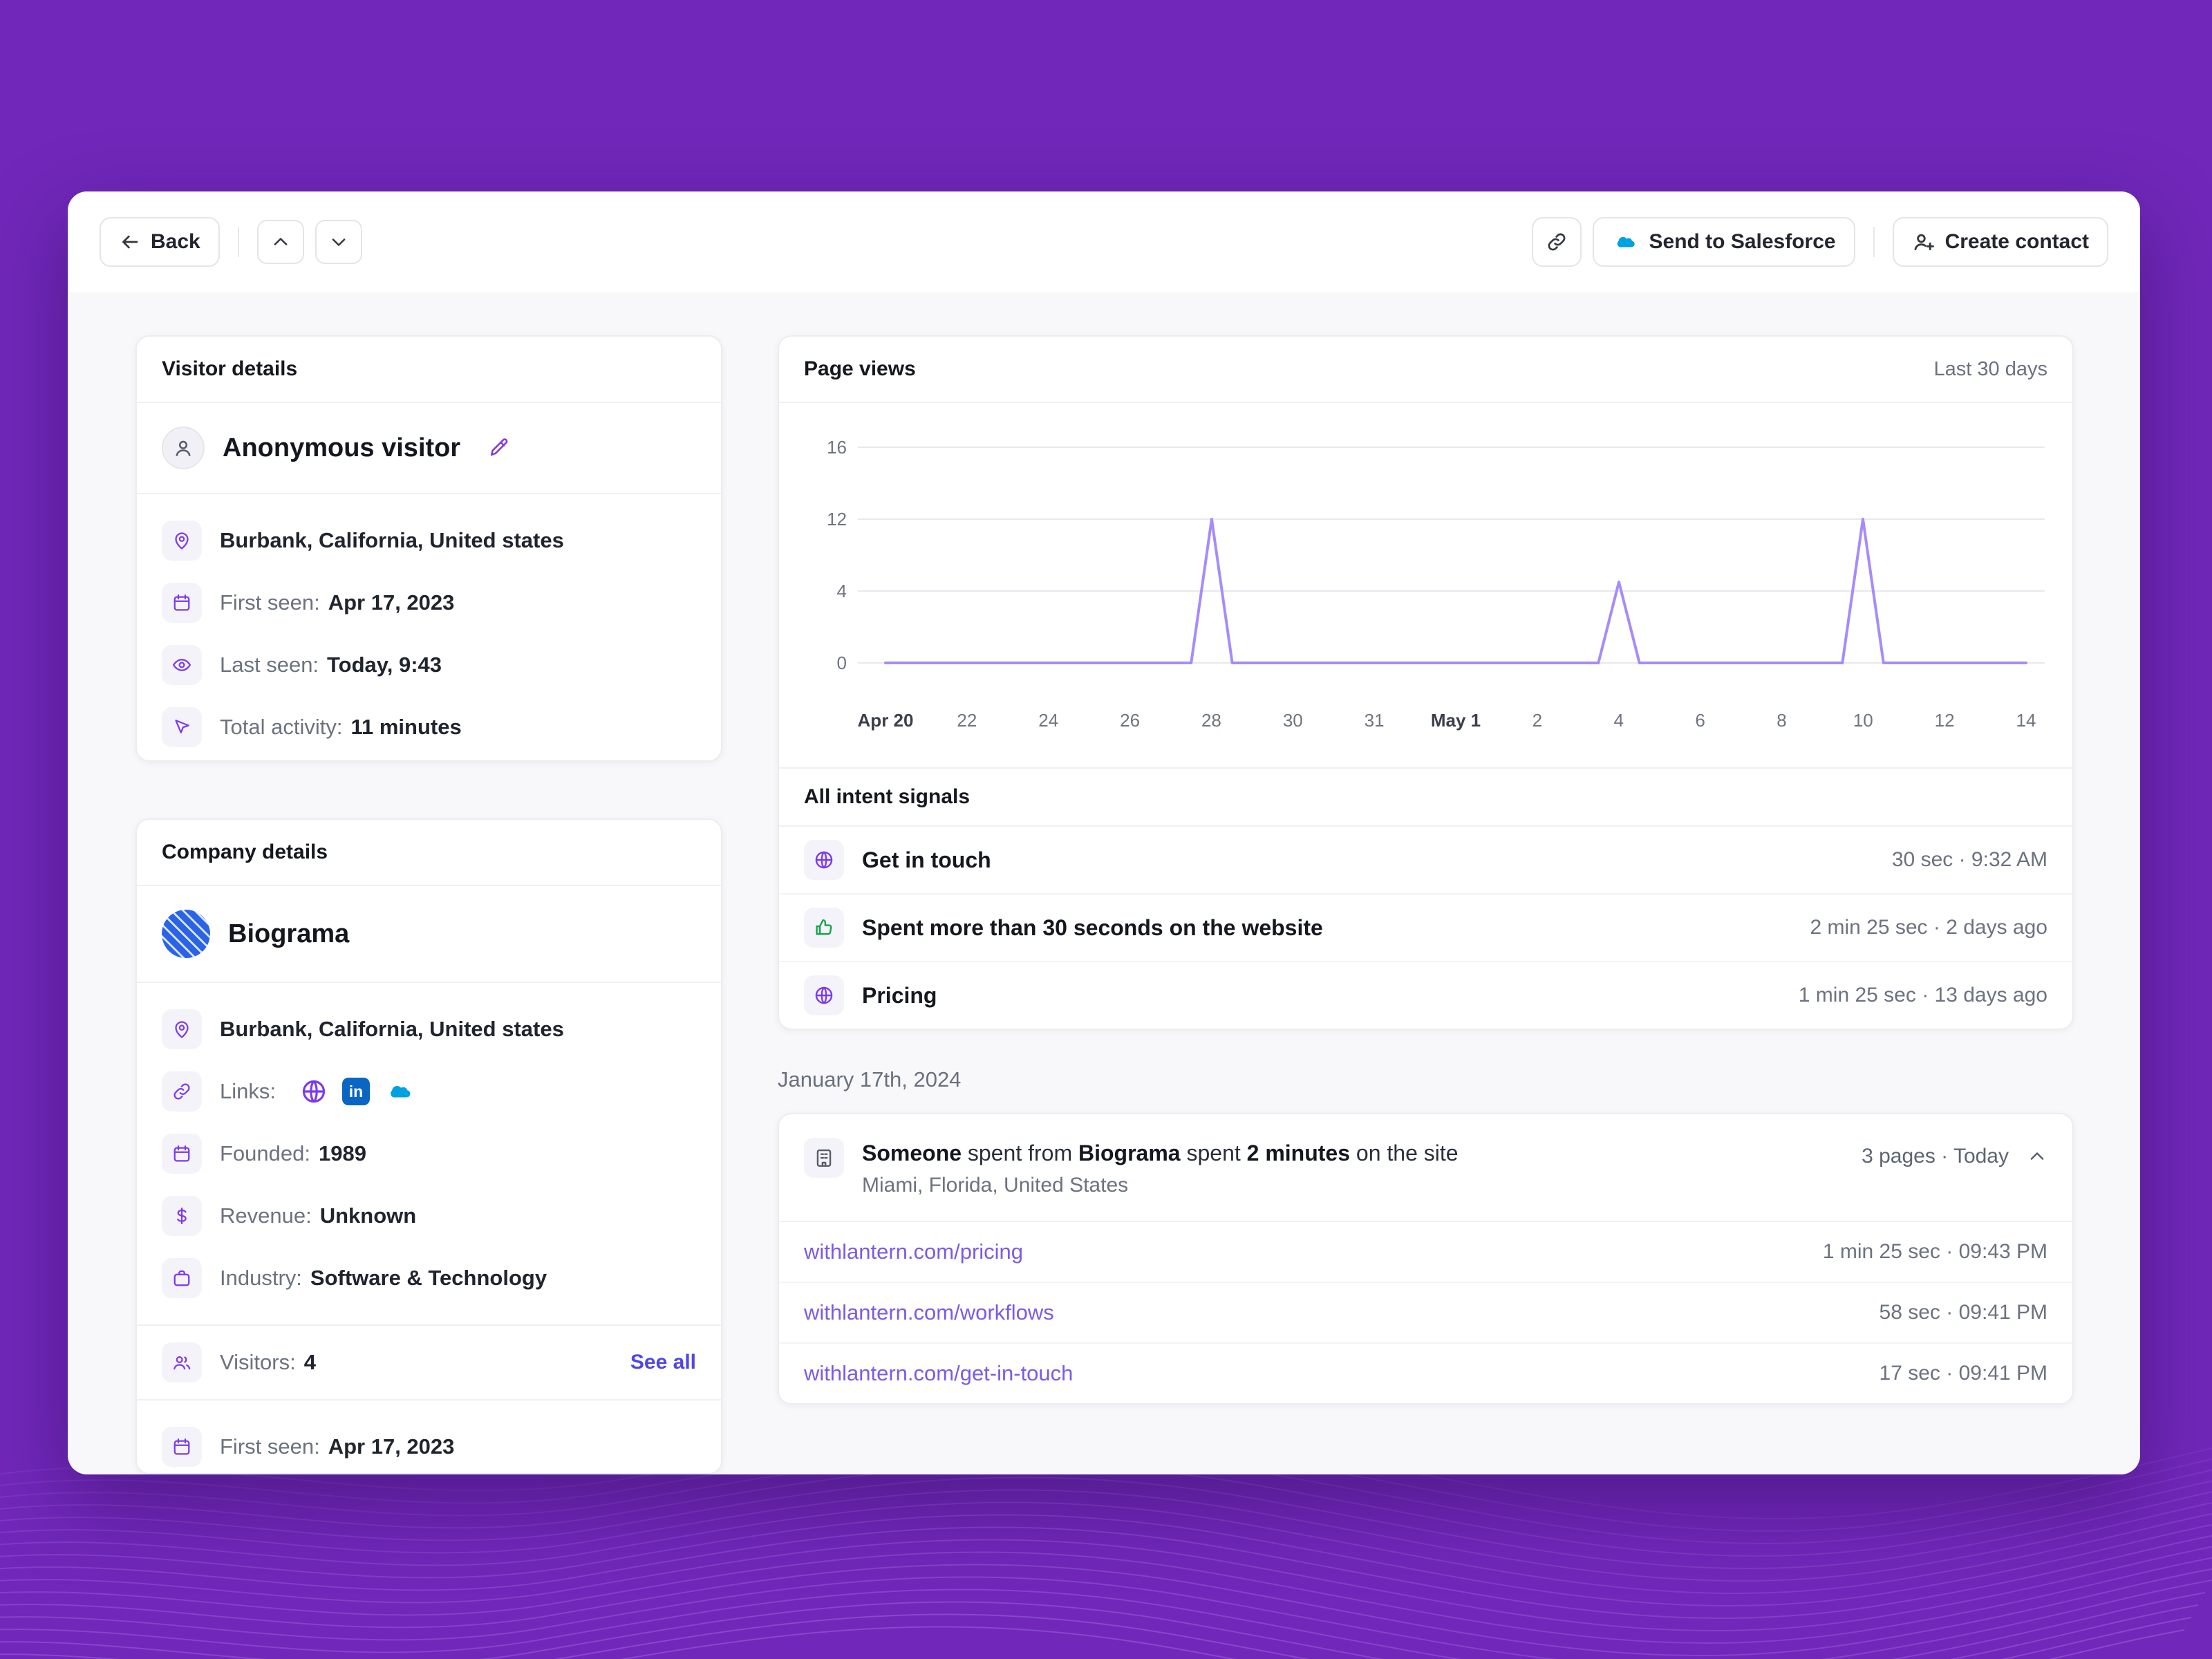 This screenshot has height=1659, width=2212. What do you see at coordinates (914, 1251) in the screenshot?
I see `page-url-link: withlantern.com/pricing` at bounding box center [914, 1251].